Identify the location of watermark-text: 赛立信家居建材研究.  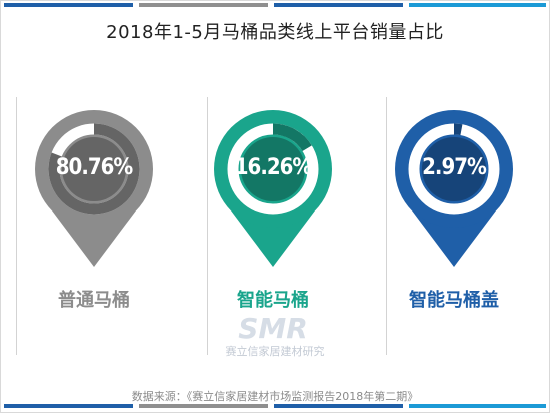
(275, 351).